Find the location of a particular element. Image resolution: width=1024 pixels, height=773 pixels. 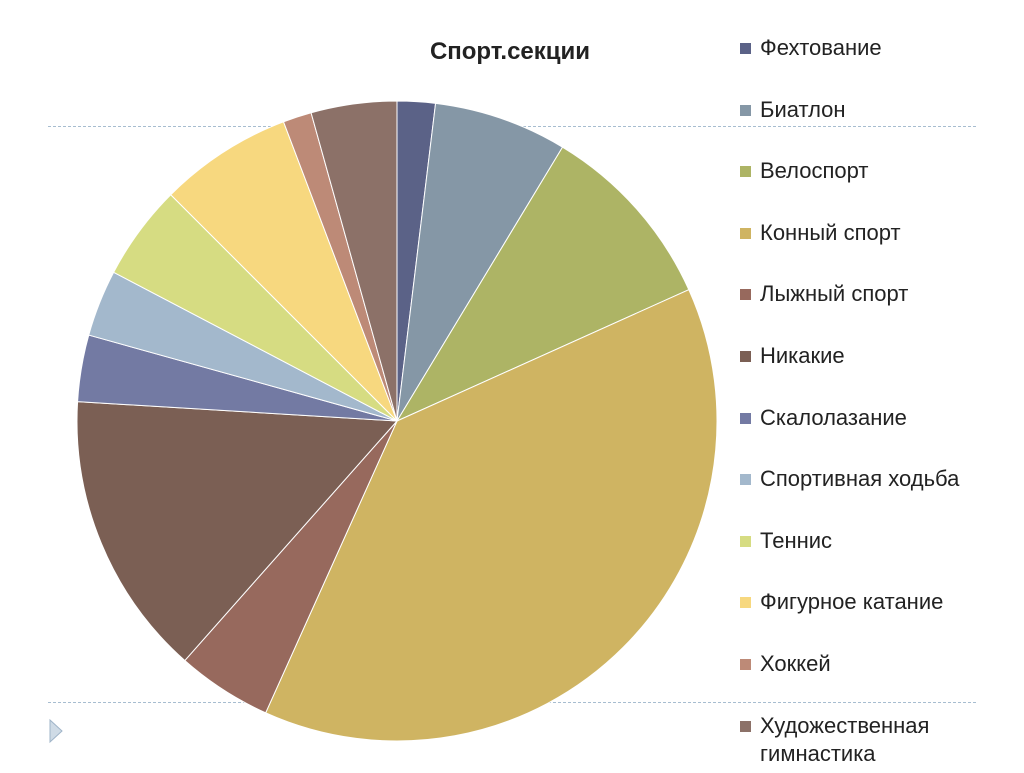

legend-item: Фигурное катание is located at coordinates (875, 619).